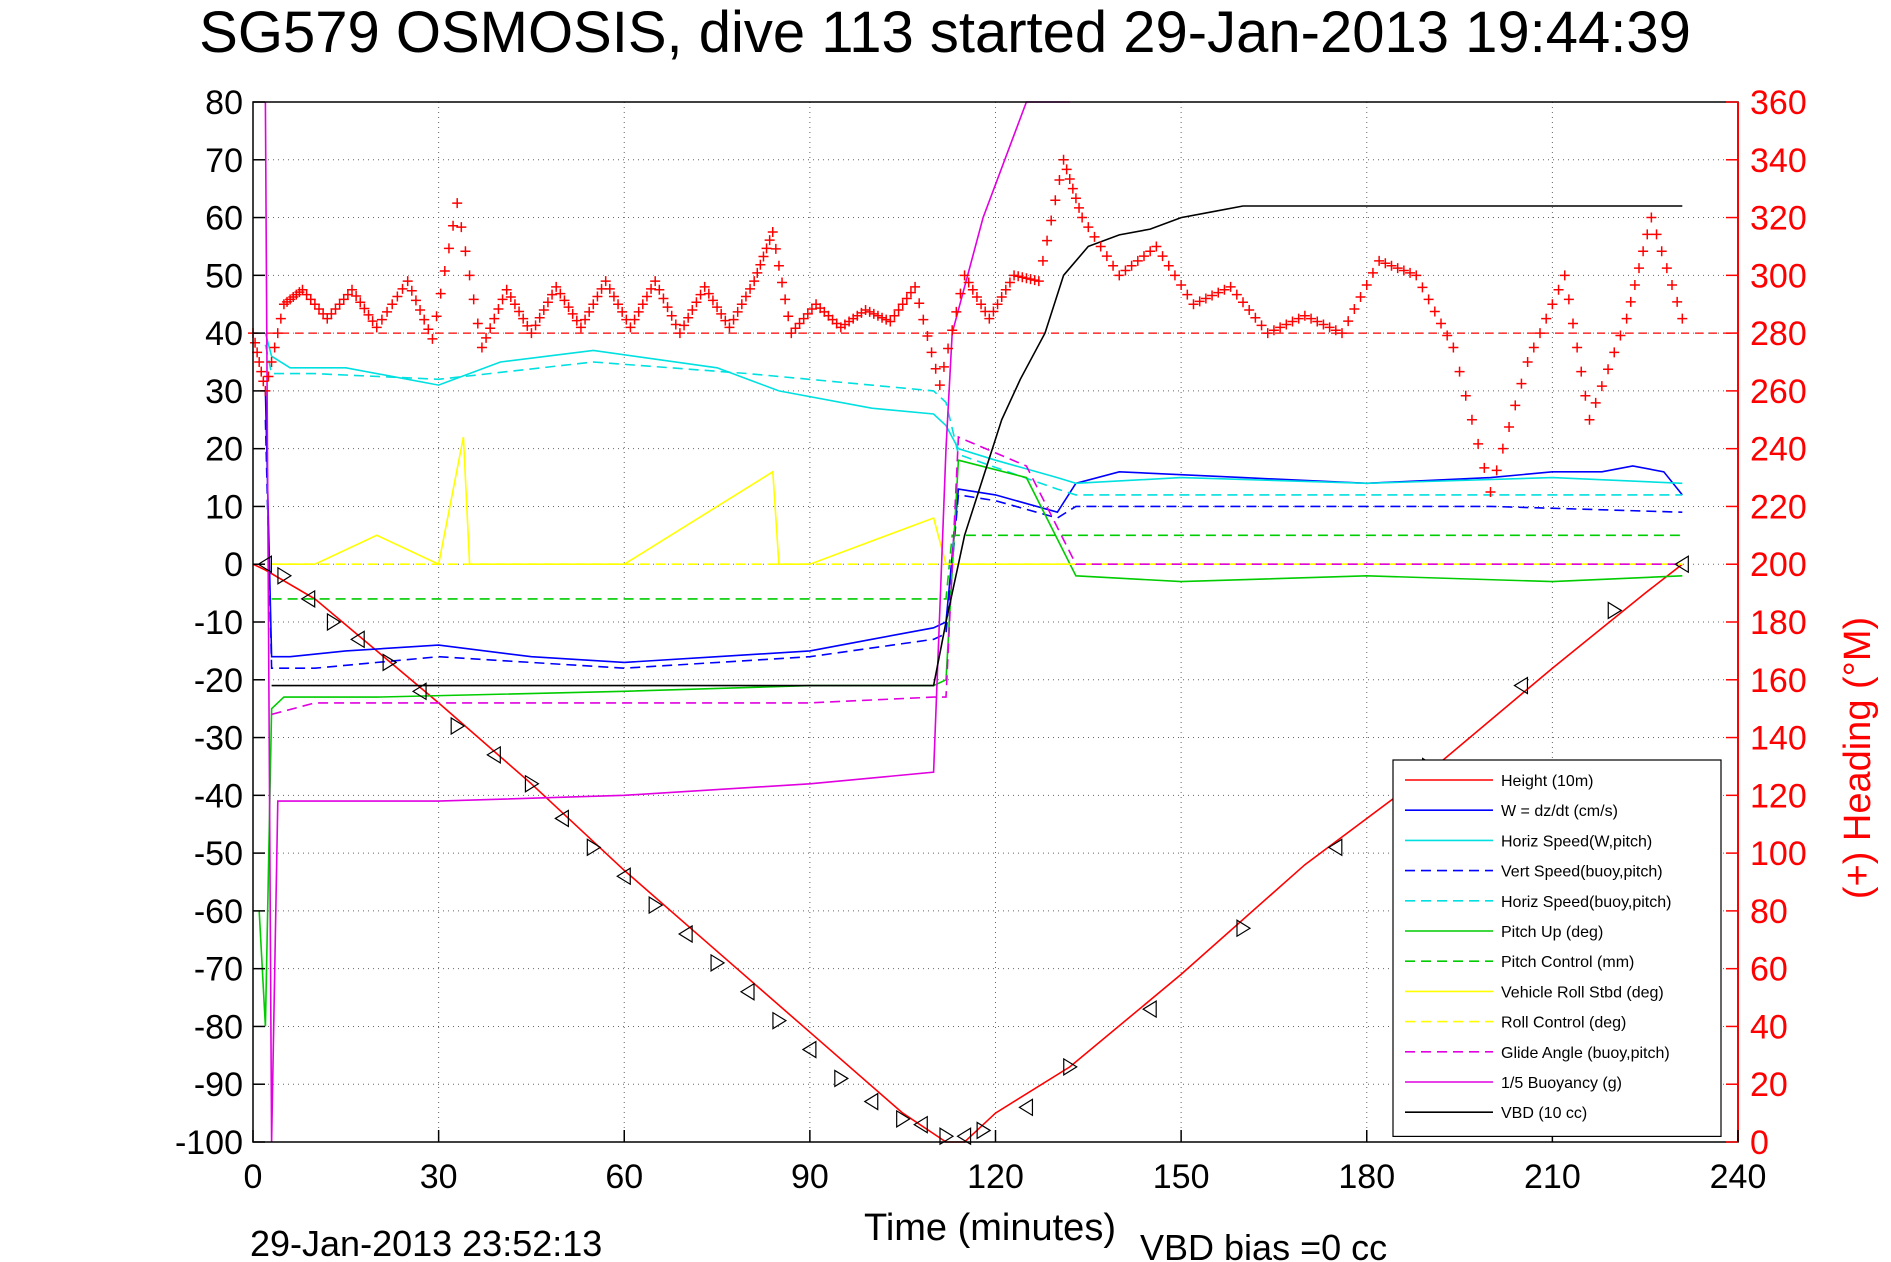  Describe the element at coordinates (1778, 565) in the screenshot. I see `y2-tick-label: 200` at that location.